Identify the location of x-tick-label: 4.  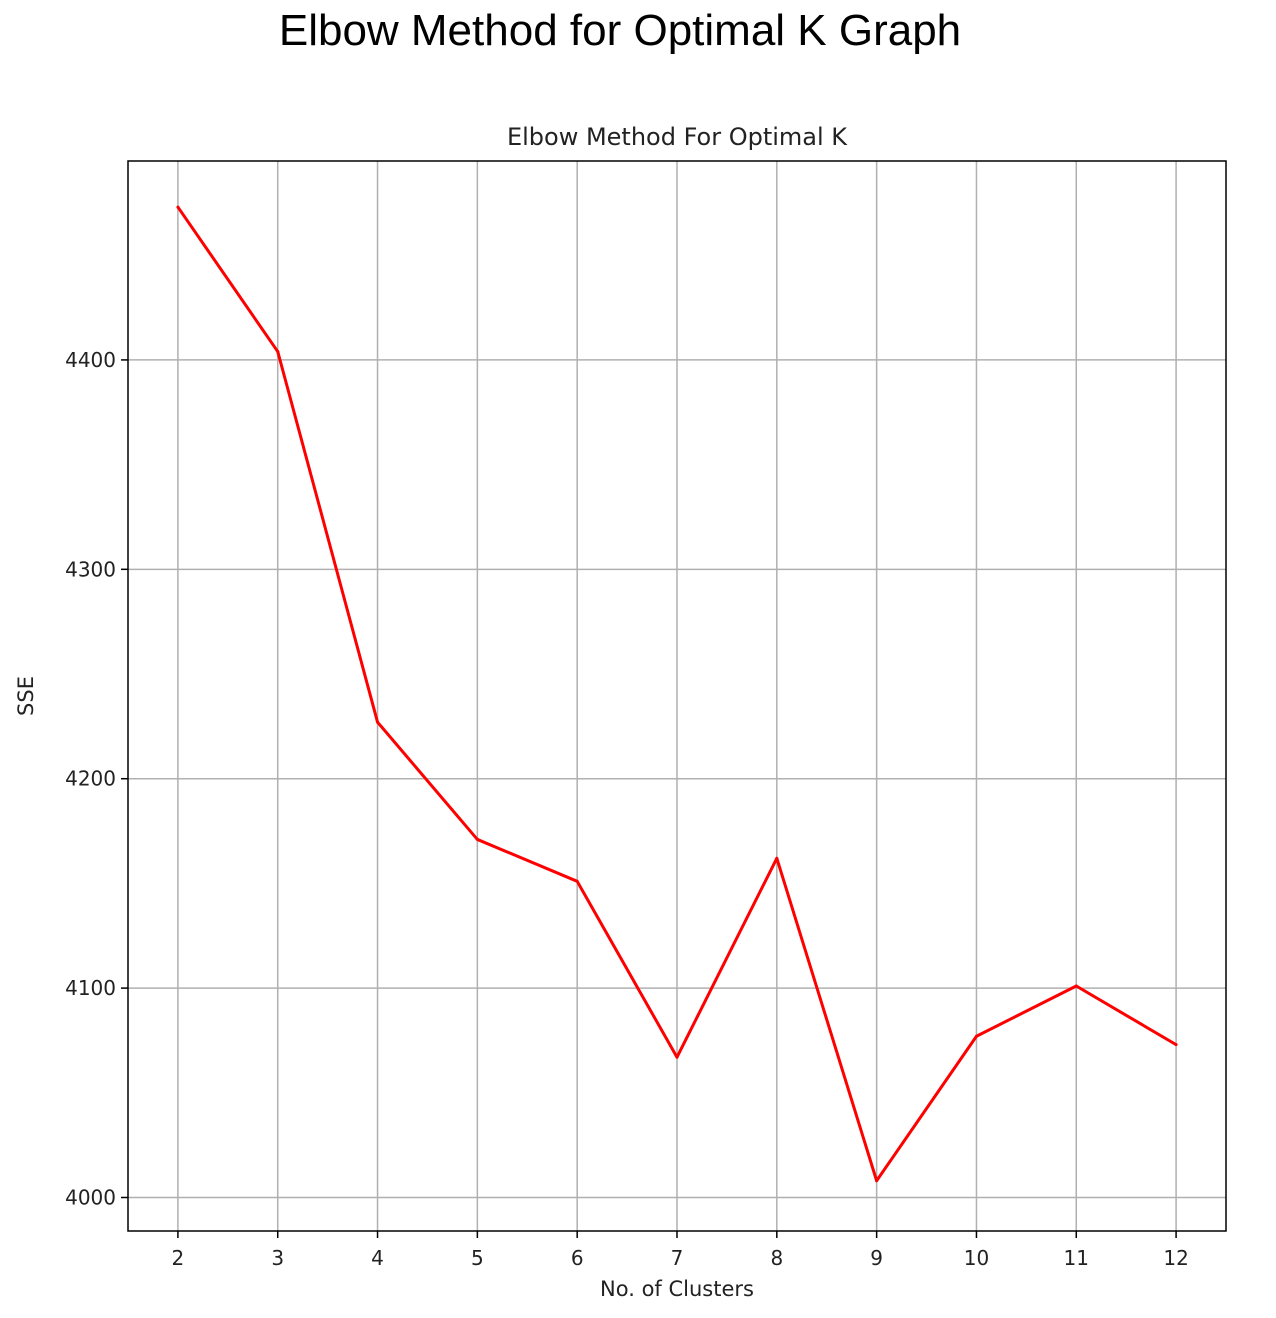
(377, 1258).